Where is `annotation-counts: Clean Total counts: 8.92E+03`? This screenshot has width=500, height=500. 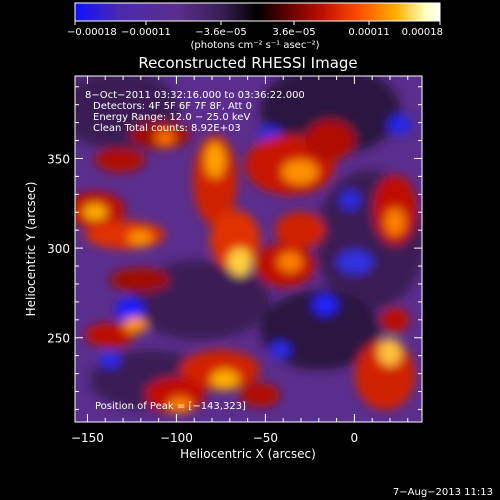
annotation-counts: Clean Total counts: 8.92E+03 is located at coordinates (167, 128).